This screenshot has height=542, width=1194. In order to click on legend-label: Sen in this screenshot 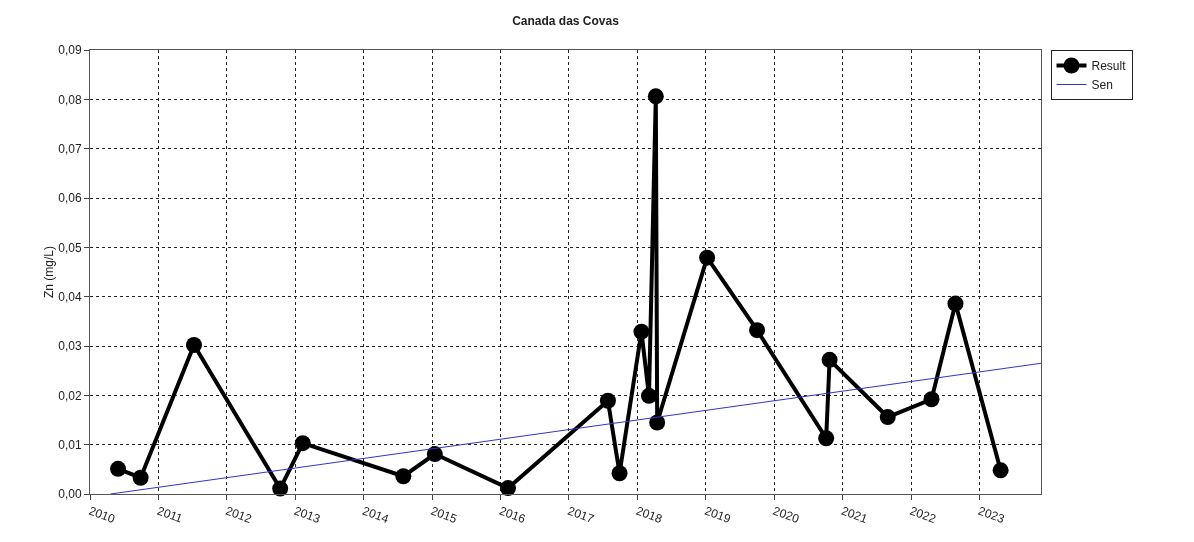, I will do `click(1102, 85)`.